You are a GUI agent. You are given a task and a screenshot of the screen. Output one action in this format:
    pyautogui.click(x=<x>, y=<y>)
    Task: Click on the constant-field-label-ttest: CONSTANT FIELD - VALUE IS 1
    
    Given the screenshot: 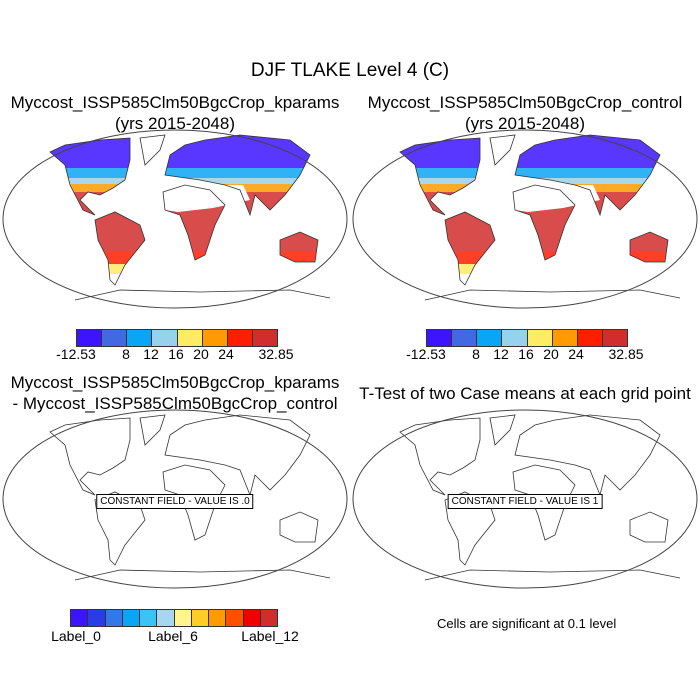 What is the action you would take?
    pyautogui.click(x=525, y=501)
    